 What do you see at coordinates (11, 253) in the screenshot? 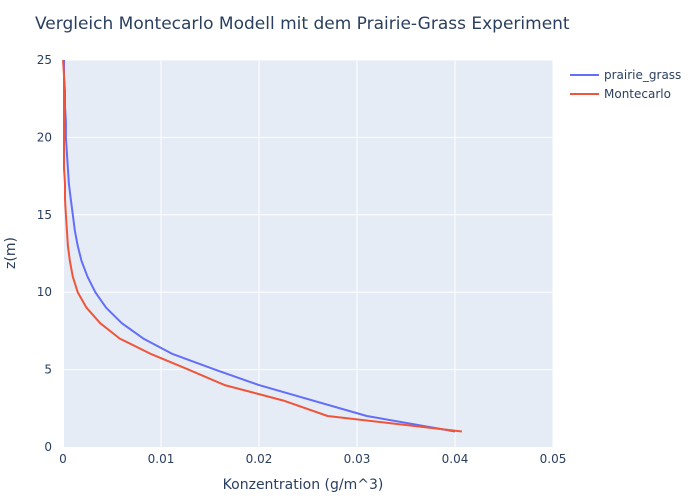
I see `y-axis-title: z(m)` at bounding box center [11, 253].